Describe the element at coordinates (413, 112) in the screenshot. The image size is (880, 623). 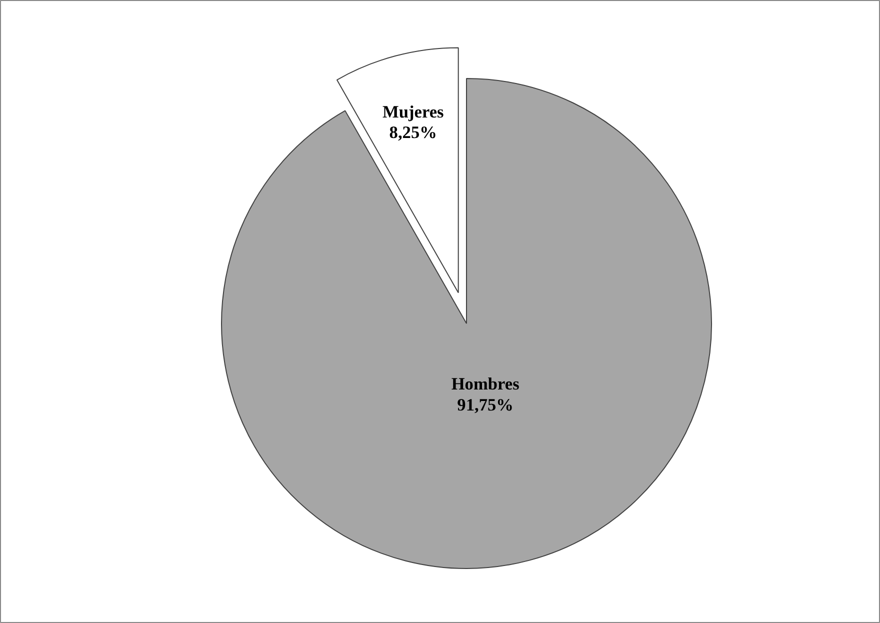
I see `slice-label: Mujeres` at that location.